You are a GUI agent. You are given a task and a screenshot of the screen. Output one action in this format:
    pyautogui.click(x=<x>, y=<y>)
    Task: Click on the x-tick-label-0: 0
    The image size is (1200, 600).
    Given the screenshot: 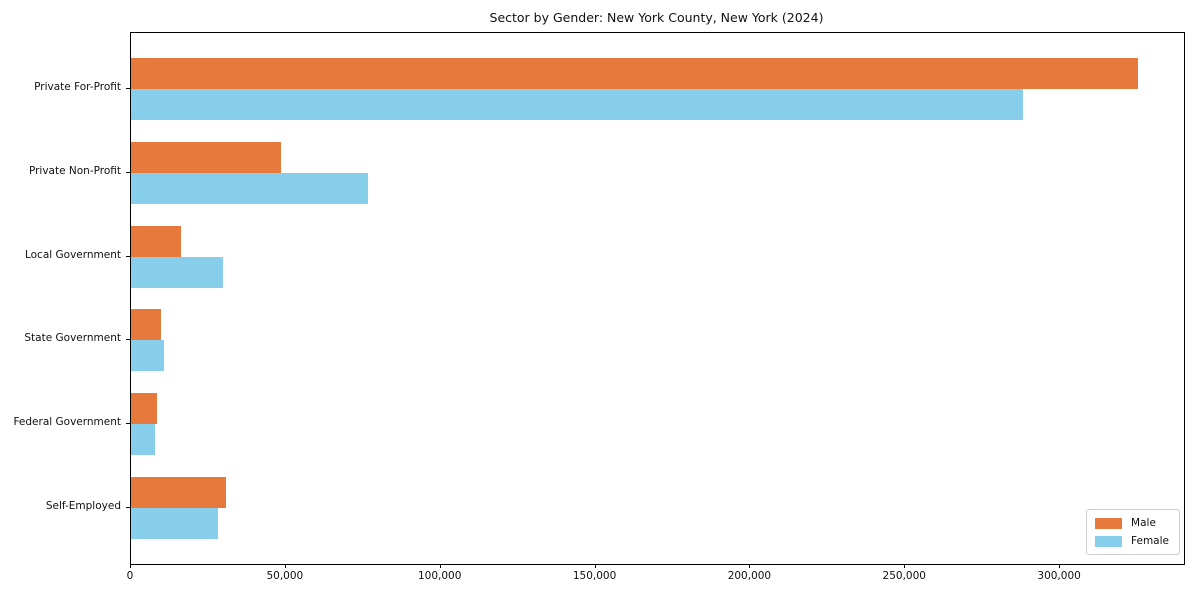 What is the action you would take?
    pyautogui.click(x=130, y=576)
    